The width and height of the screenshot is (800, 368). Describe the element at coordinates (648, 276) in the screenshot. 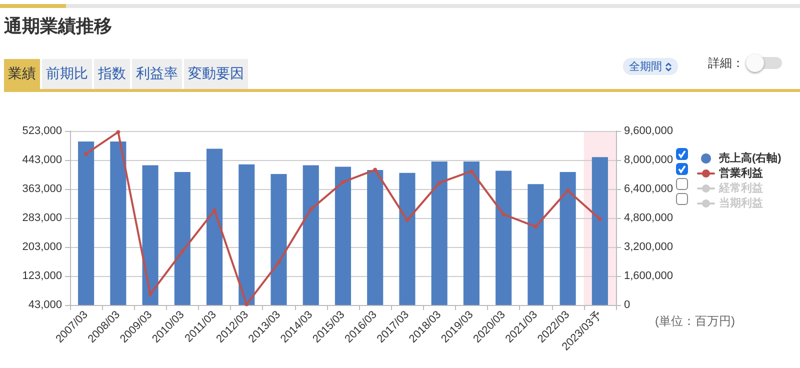

I see `y2-tick-label: 1,600,000` at that location.